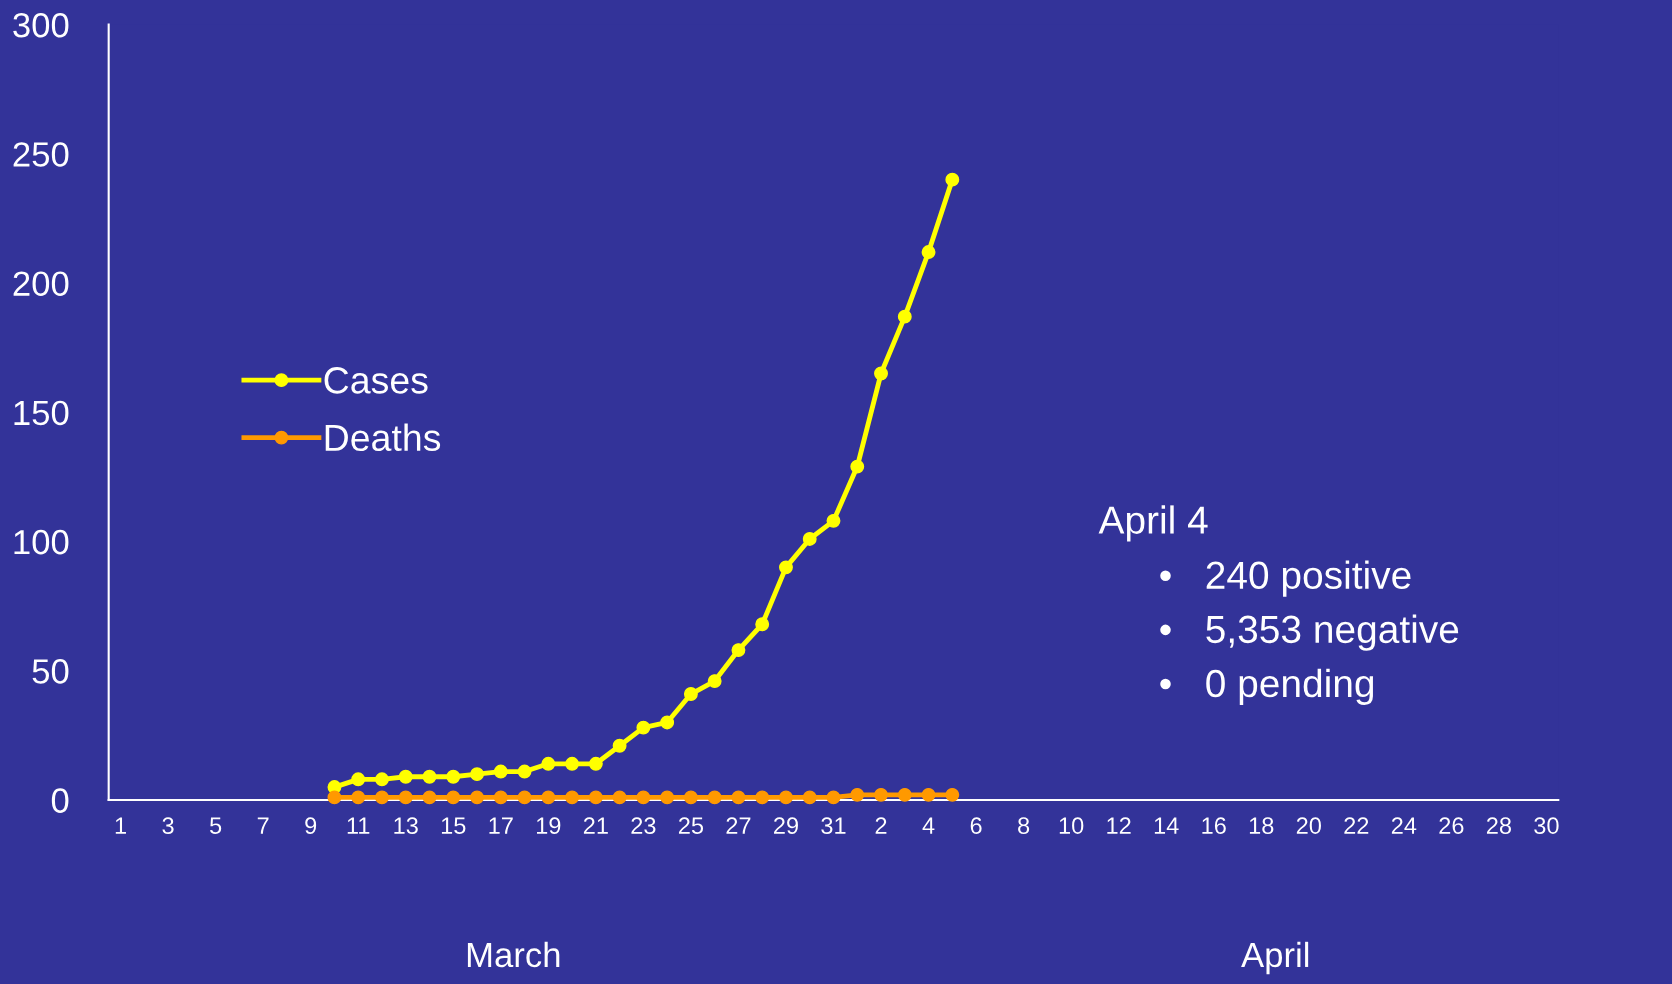 This screenshot has width=1672, height=984. What do you see at coordinates (928, 825) in the screenshot?
I see `x-tick-label: 4` at bounding box center [928, 825].